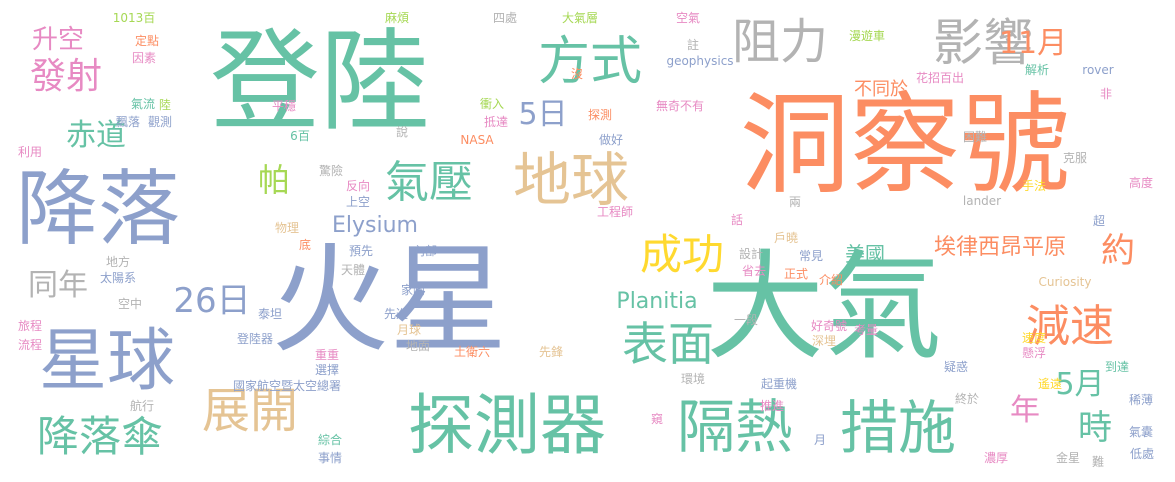  Describe the element at coordinates (66, 76) in the screenshot. I see `word-launch: 發射` at that location.